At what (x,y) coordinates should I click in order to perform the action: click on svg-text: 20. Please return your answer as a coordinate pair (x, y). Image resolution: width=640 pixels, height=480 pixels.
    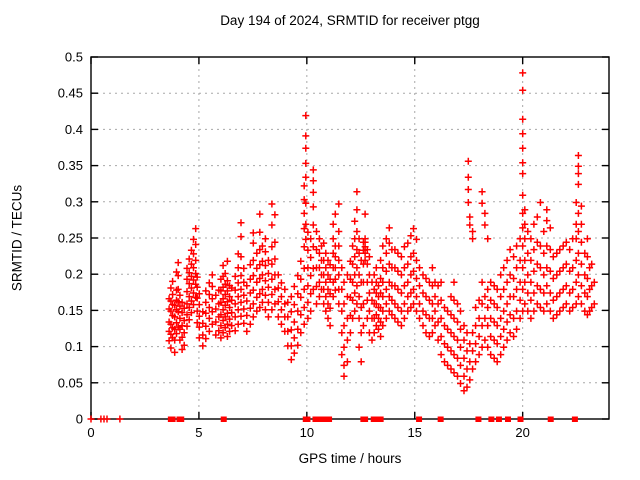
    Looking at the image, I should click on (522, 432).